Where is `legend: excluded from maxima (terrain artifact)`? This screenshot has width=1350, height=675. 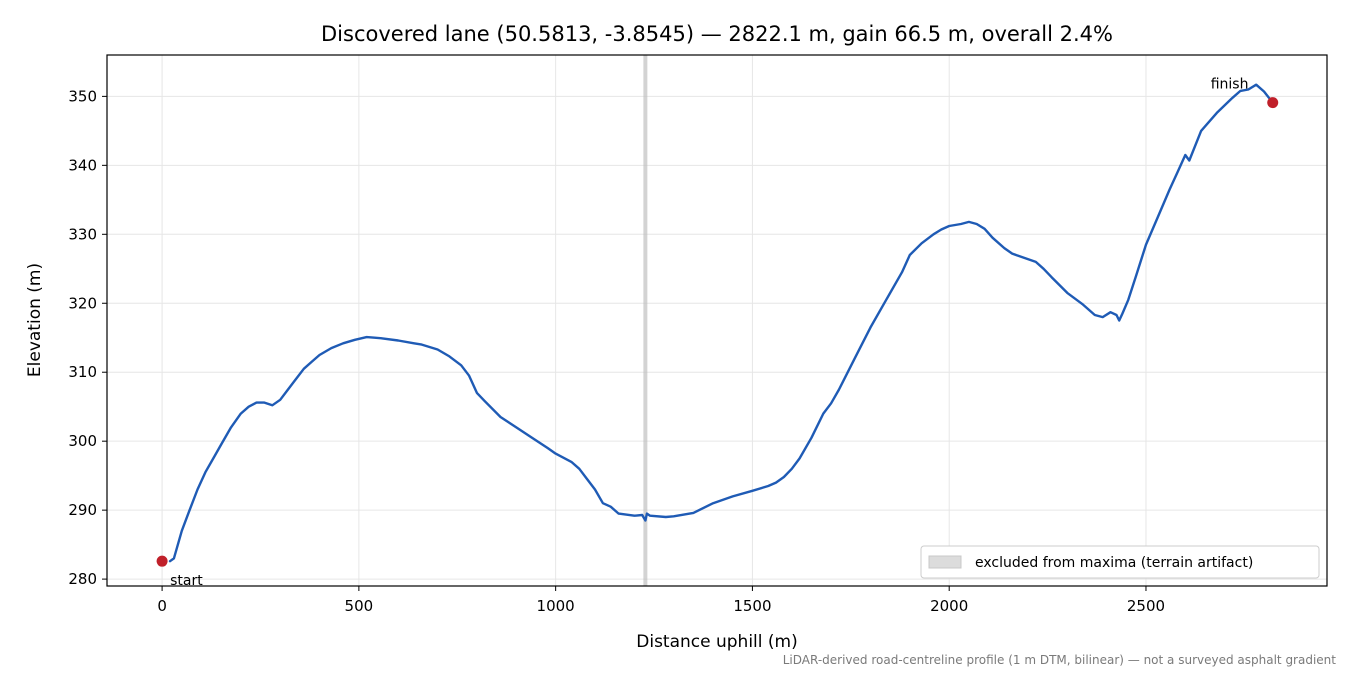 legend: excluded from maxima (terrain artifact) is located at coordinates (1120, 562).